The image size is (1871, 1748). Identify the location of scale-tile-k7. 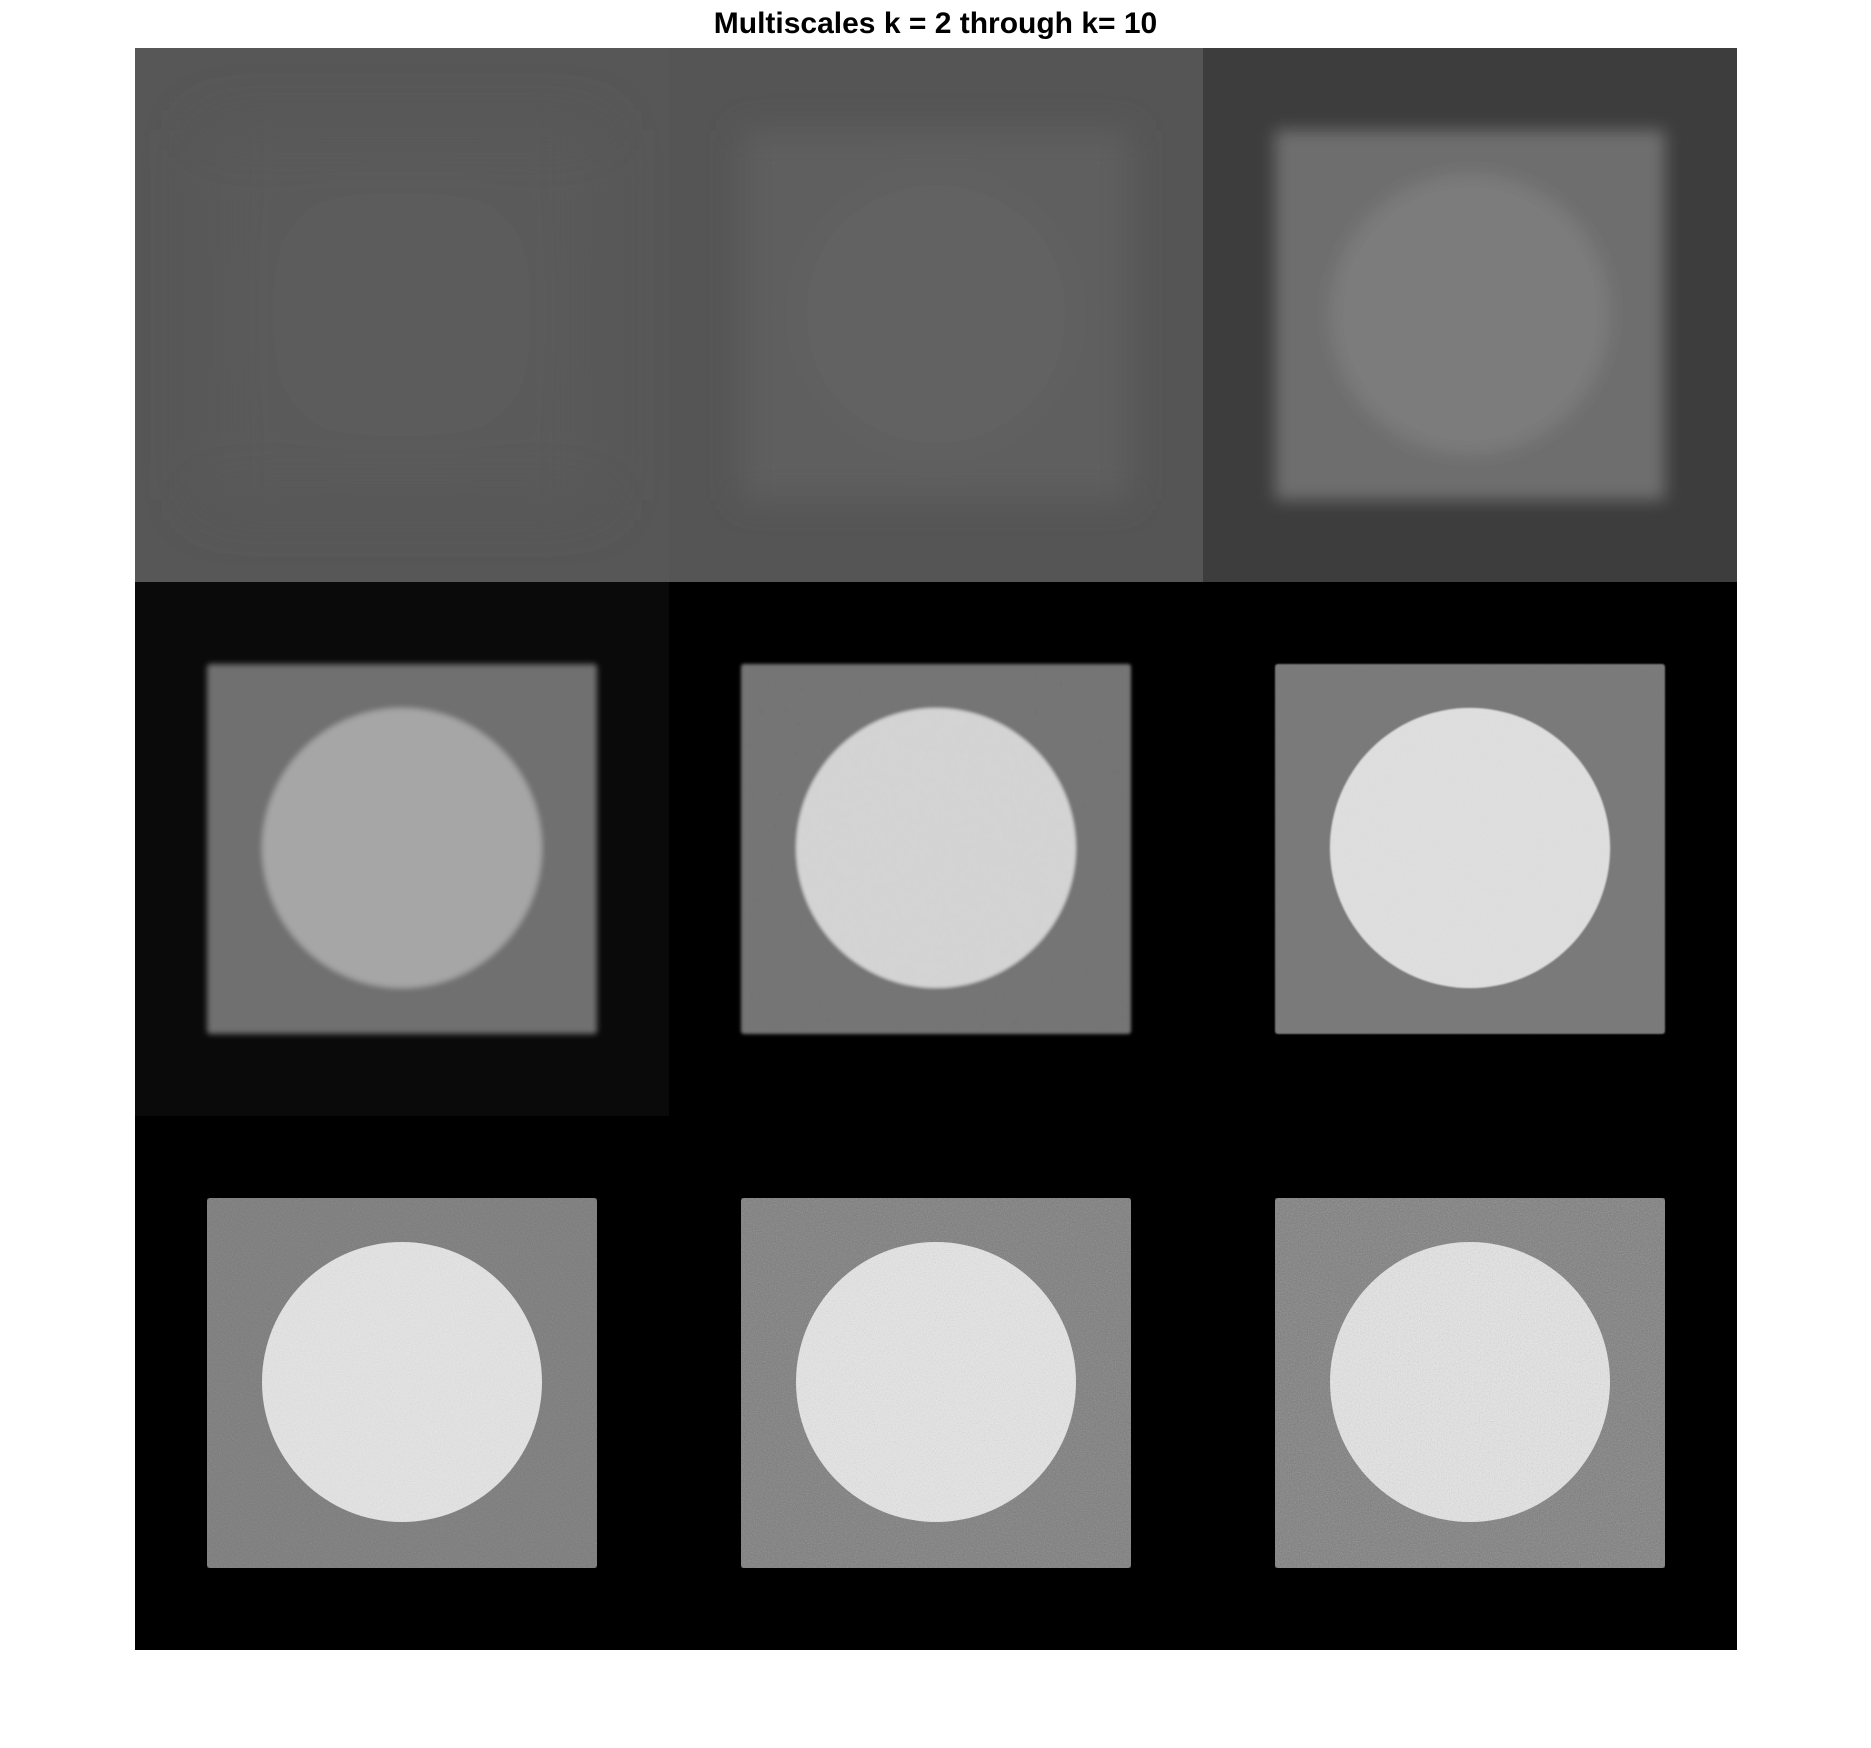
(1470, 849).